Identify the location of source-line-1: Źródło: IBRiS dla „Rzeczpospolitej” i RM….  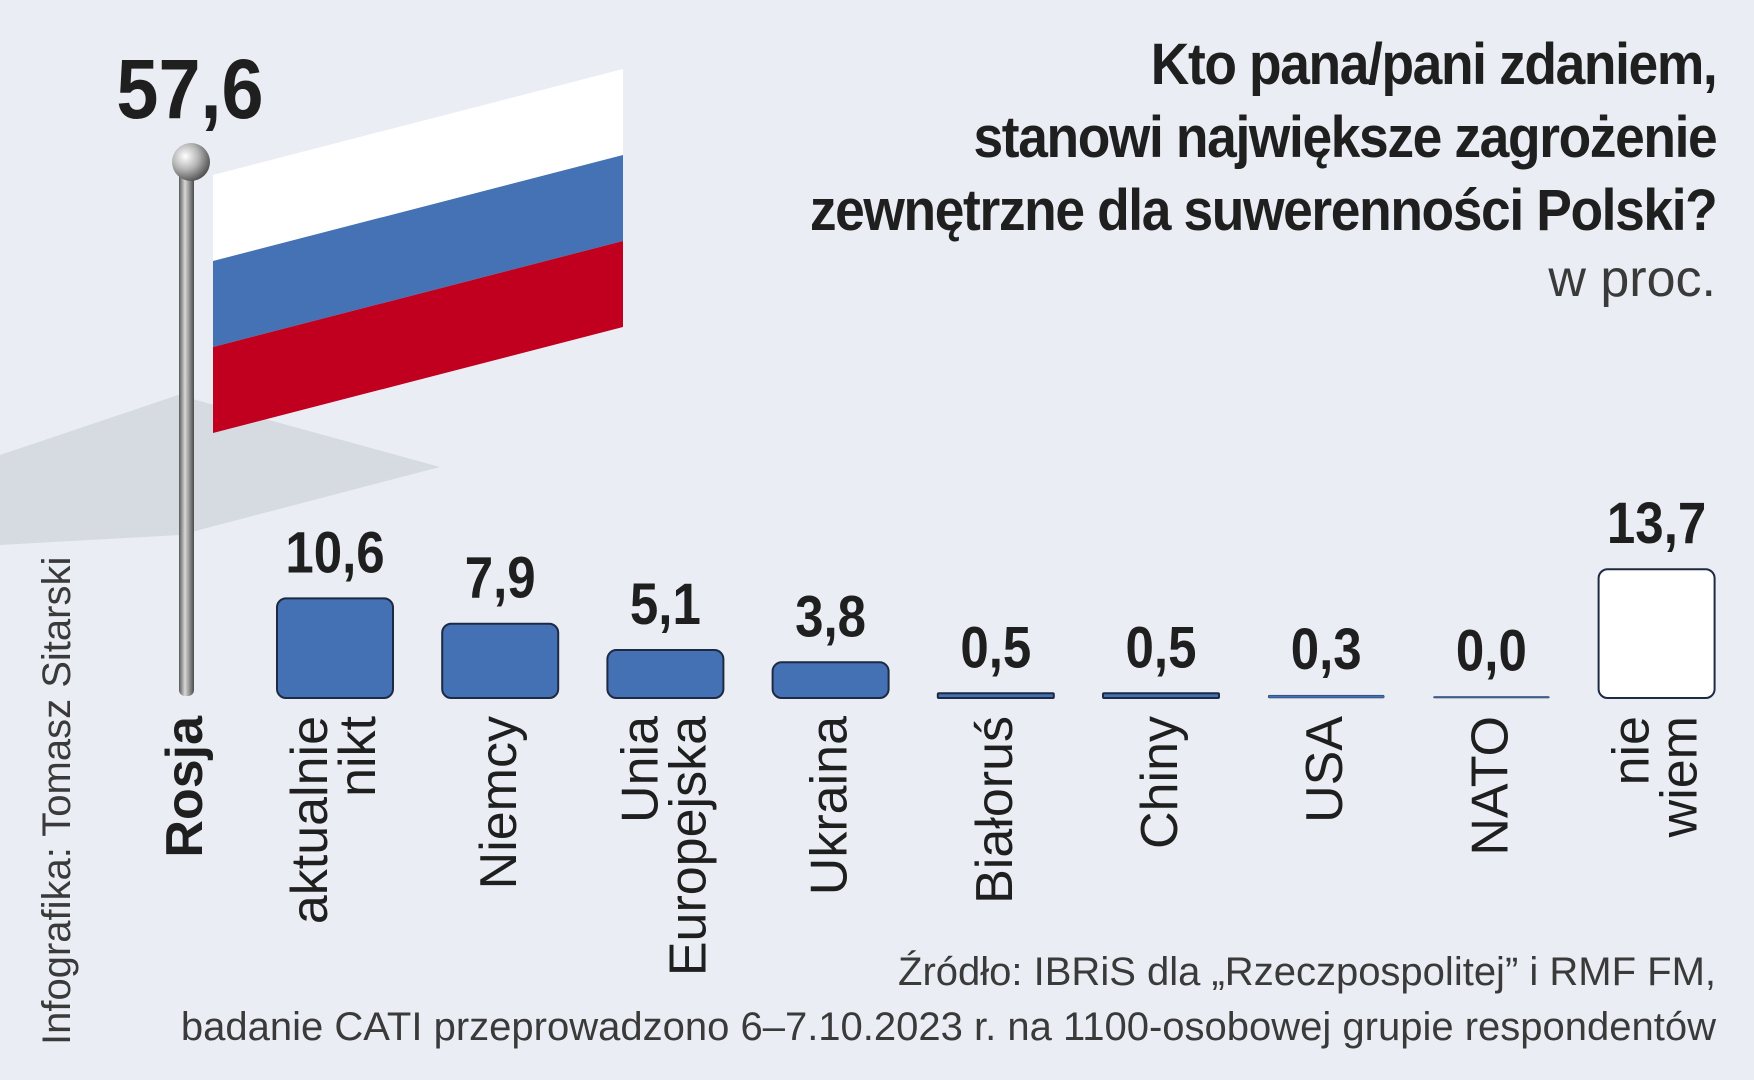
(1307, 972).